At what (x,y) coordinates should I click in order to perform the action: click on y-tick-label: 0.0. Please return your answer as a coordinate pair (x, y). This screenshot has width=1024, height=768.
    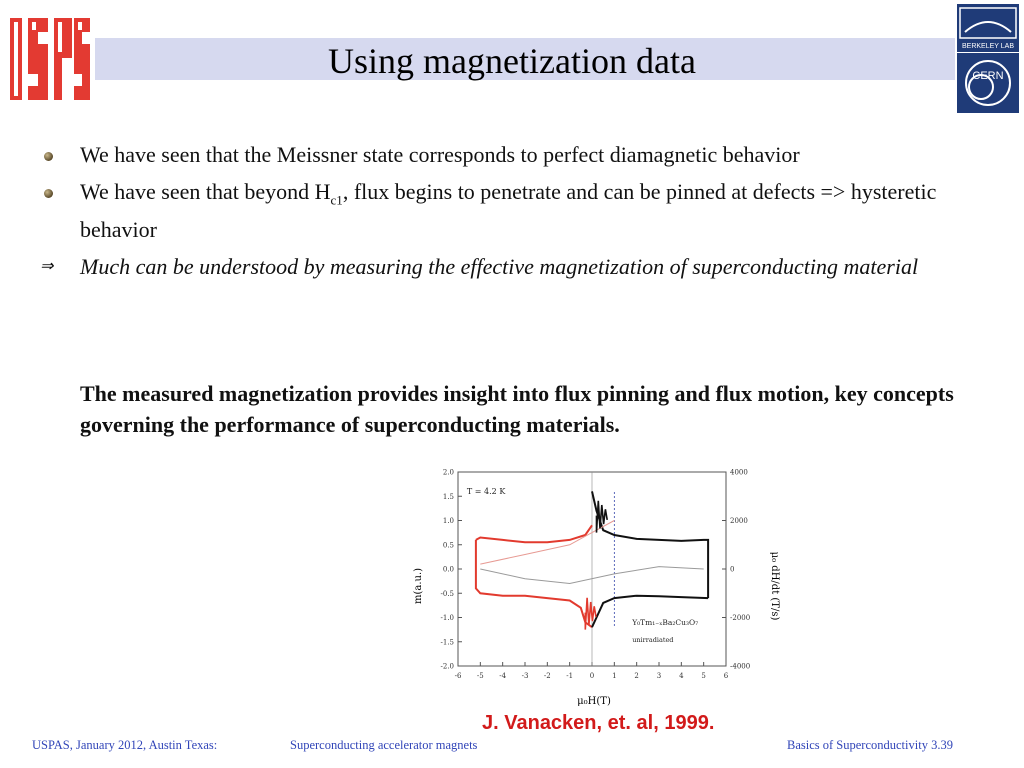
    Looking at the image, I should click on (448, 570).